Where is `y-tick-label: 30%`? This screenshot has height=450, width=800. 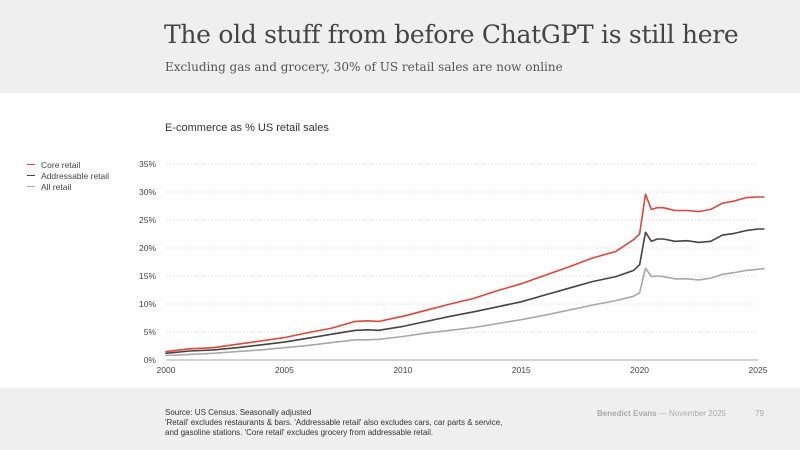 y-tick-label: 30% is located at coordinates (147, 192).